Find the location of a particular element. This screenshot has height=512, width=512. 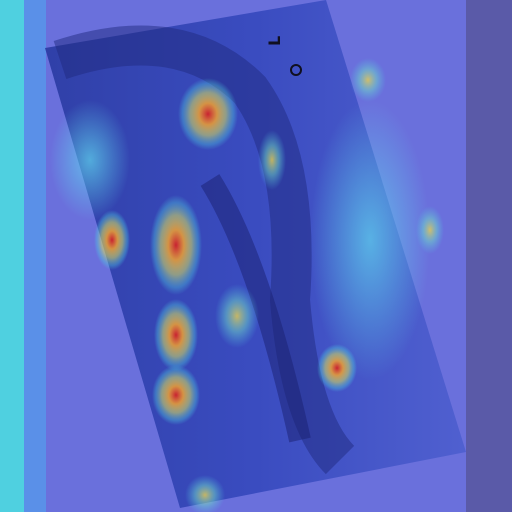

left-strip is located at coordinates (12, 256).